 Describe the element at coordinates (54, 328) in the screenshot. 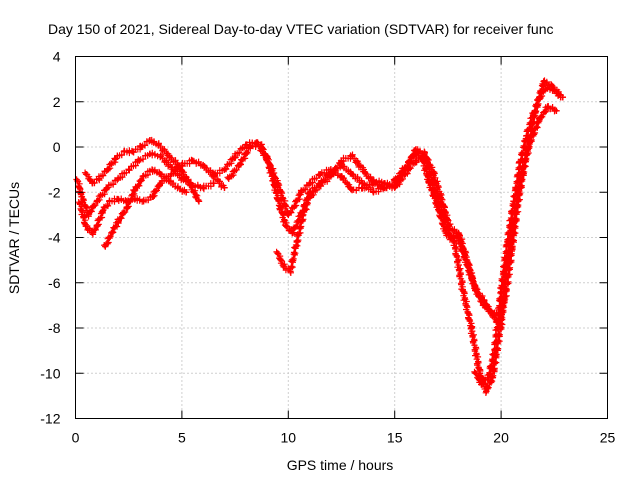

I see `y-tick-label: -8` at that location.